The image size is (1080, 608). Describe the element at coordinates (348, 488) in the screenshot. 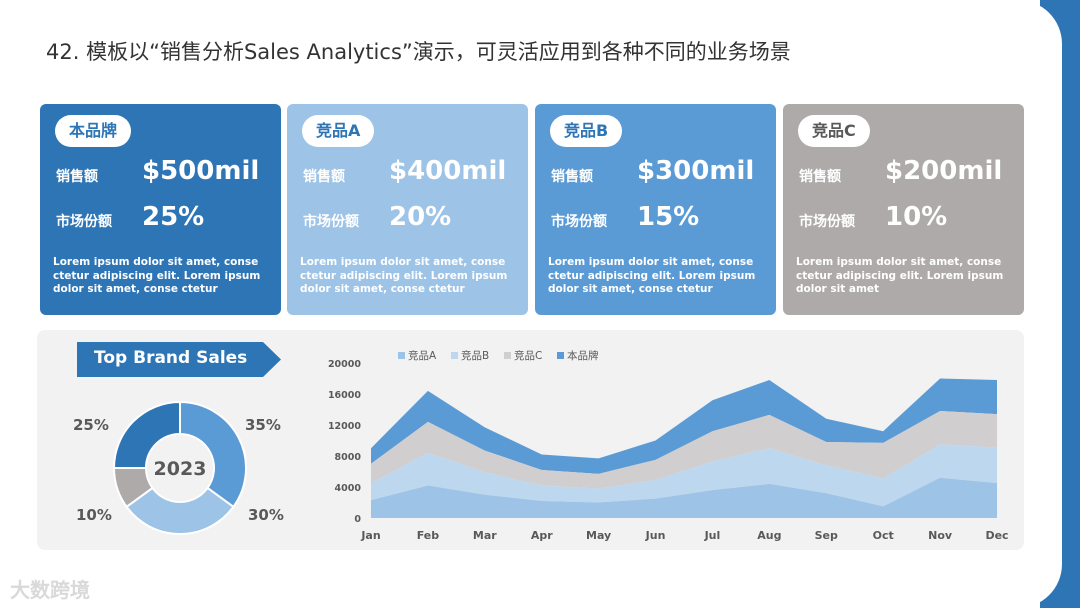

I see `y-tick-label: 4000` at that location.